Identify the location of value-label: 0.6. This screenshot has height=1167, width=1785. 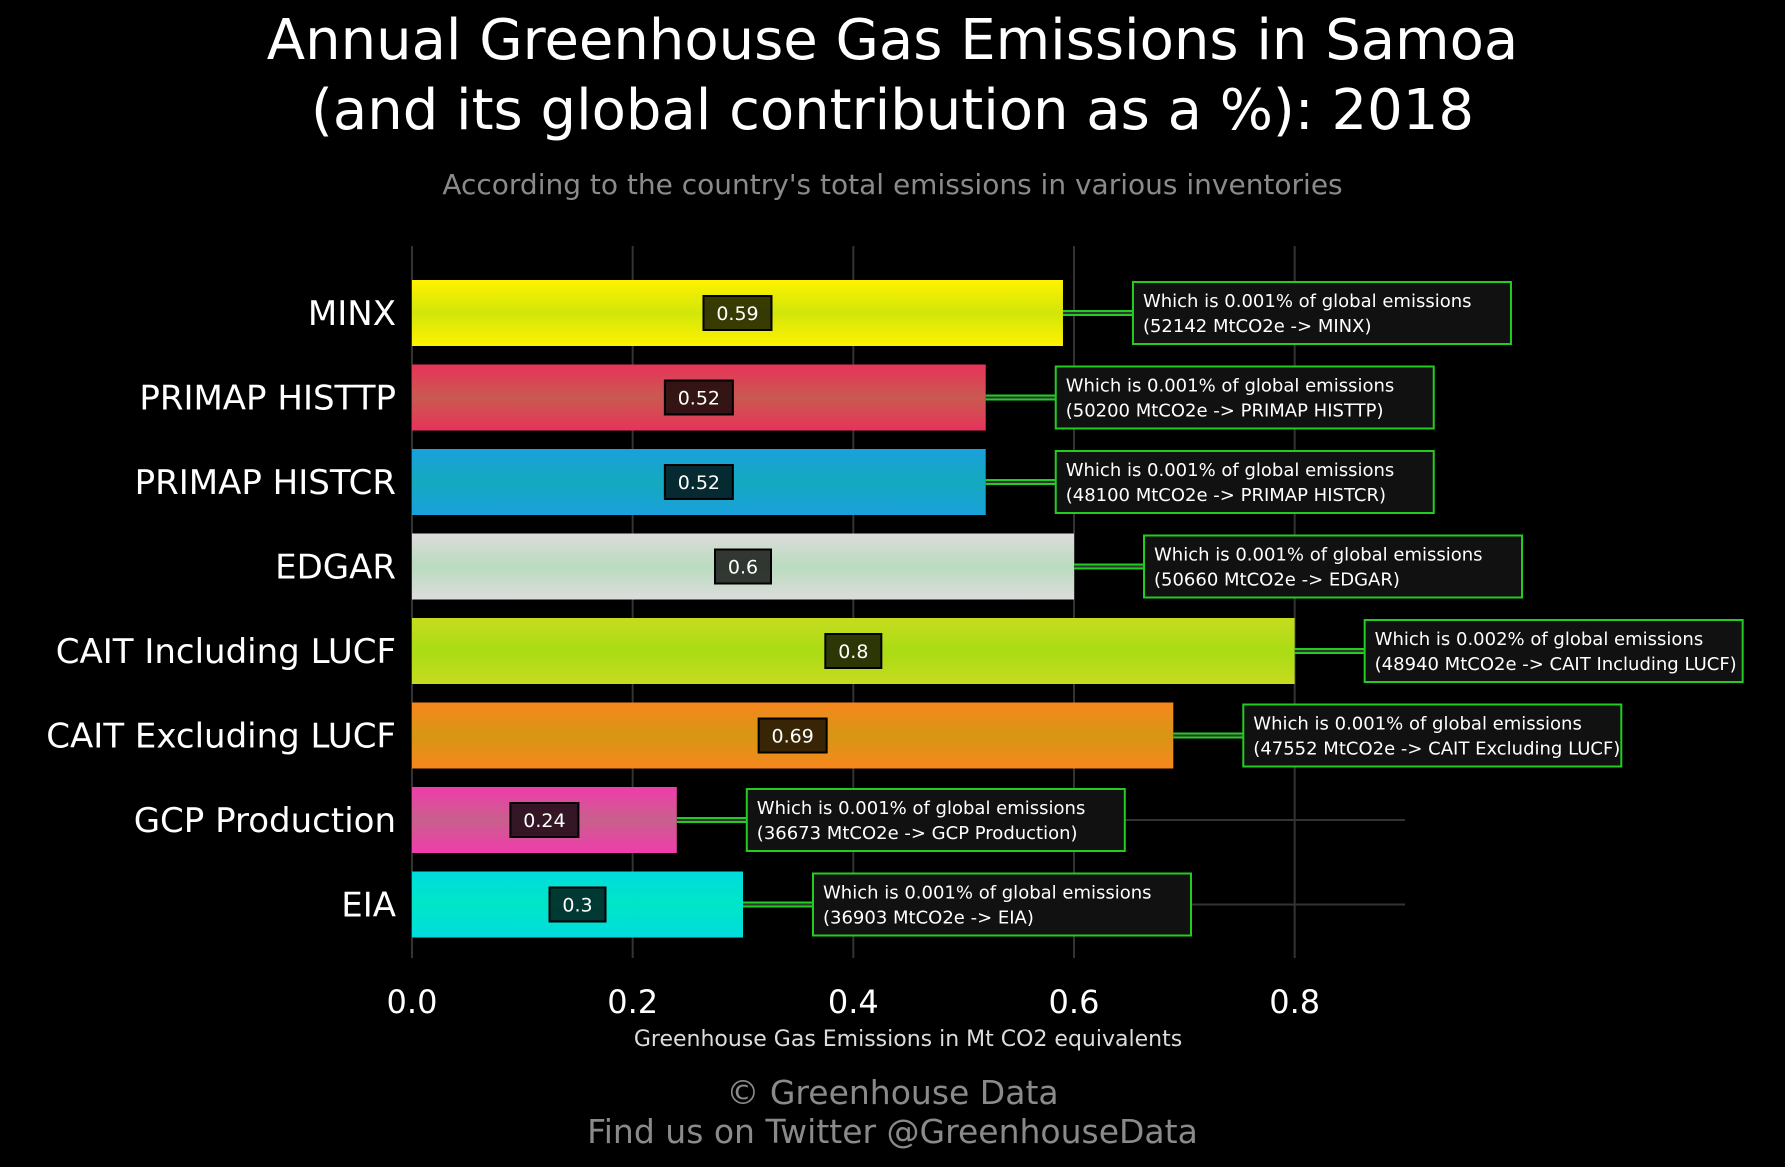
(743, 568).